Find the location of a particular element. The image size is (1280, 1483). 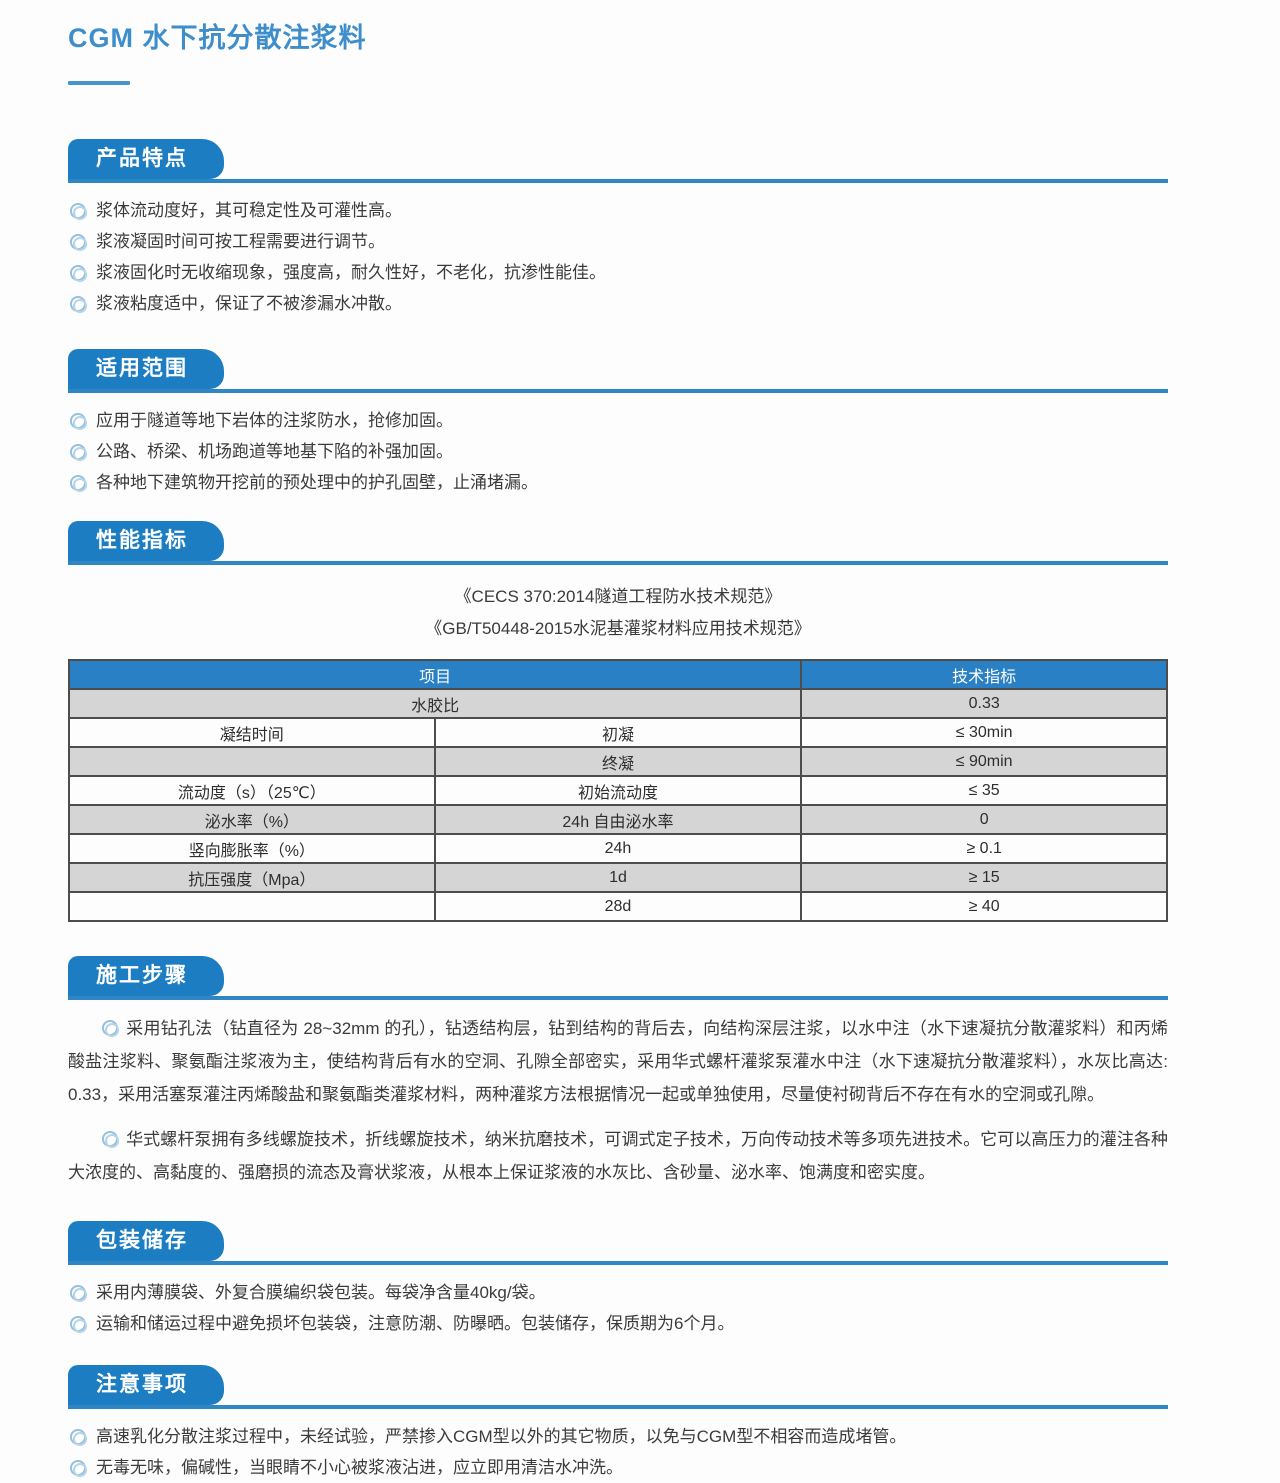

list-item: 公路、桥梁、机场跑道等地基下陷的补强加固。 is located at coordinates (618, 451).